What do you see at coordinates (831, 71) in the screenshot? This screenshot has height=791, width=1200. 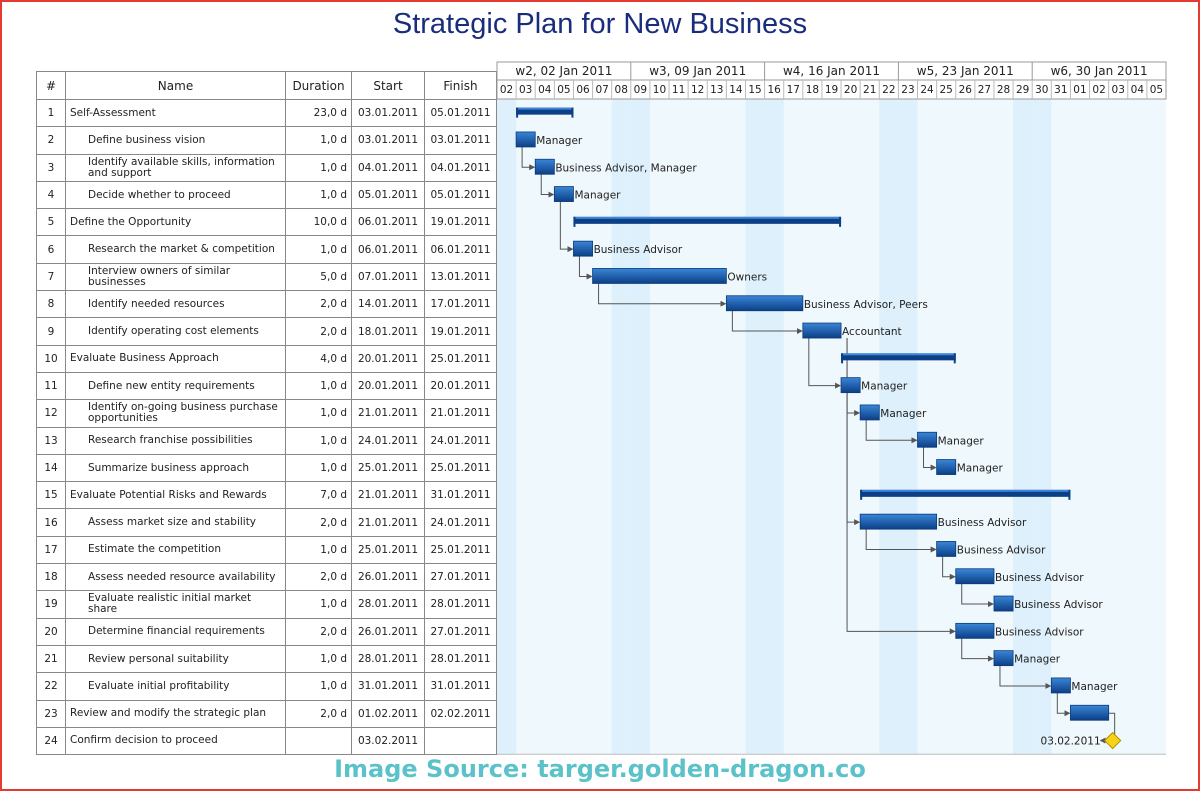 I see `week-label: w4, 16 Jan 2011` at bounding box center [831, 71].